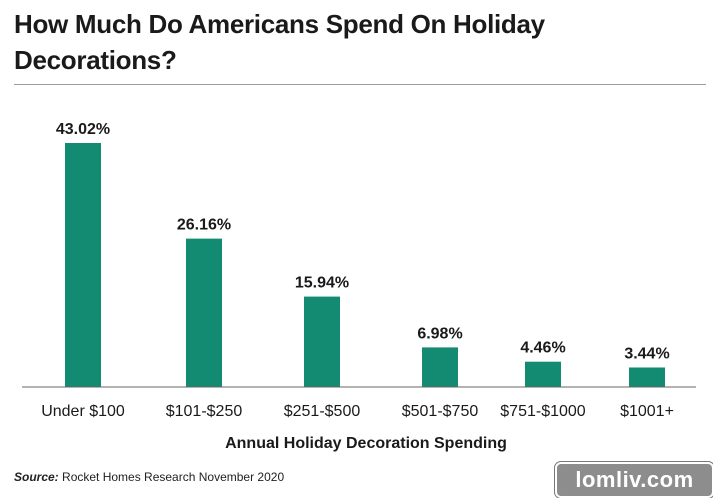 This screenshot has width=713, height=498. What do you see at coordinates (440, 411) in the screenshot?
I see `x-tick-label: $501-$750` at bounding box center [440, 411].